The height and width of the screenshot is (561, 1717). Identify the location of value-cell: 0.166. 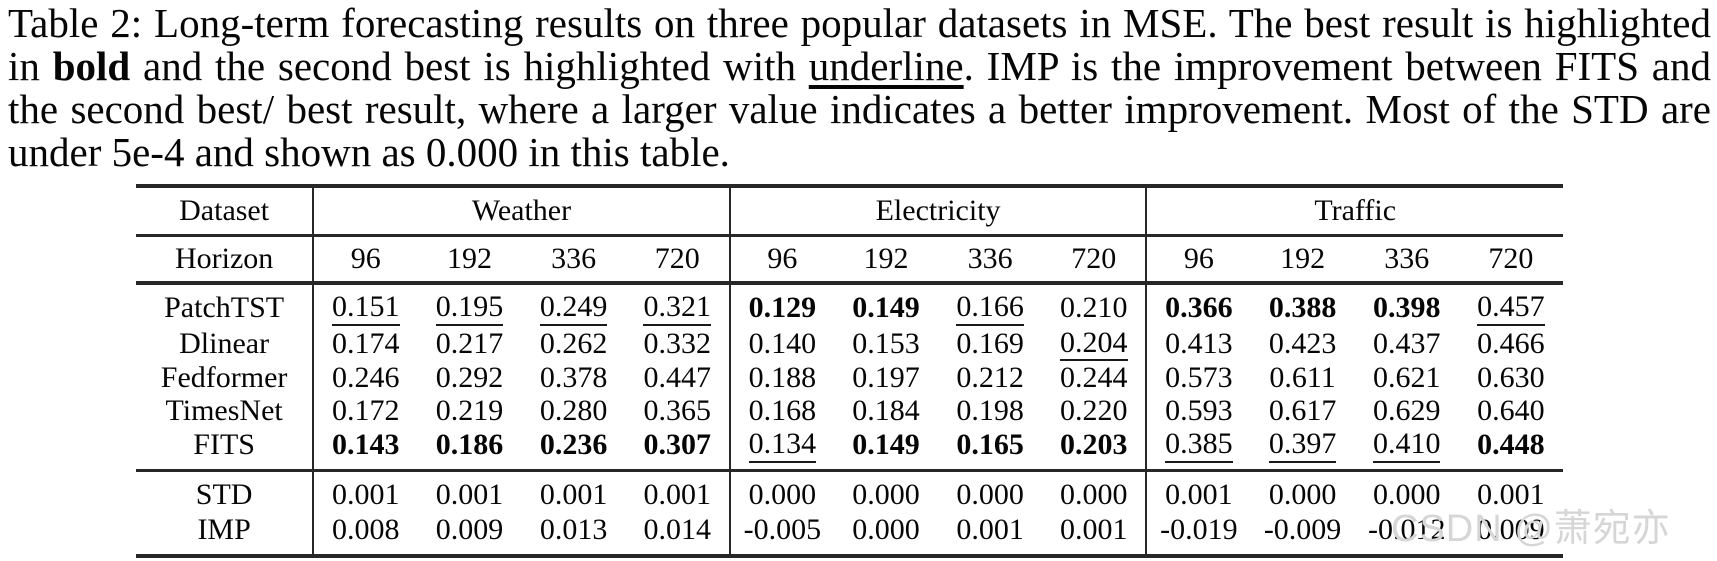
(990, 304).